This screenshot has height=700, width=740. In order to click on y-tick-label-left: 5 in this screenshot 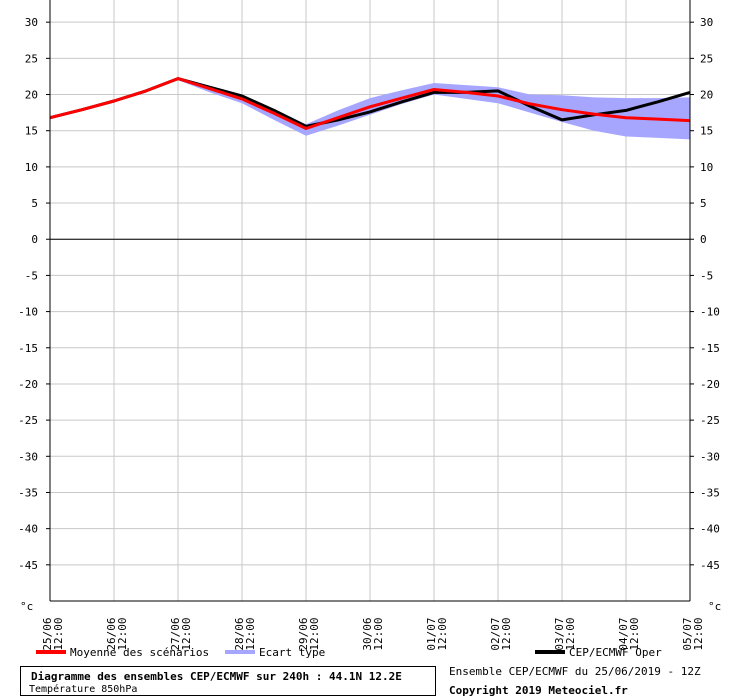, I will do `click(34, 203)`.